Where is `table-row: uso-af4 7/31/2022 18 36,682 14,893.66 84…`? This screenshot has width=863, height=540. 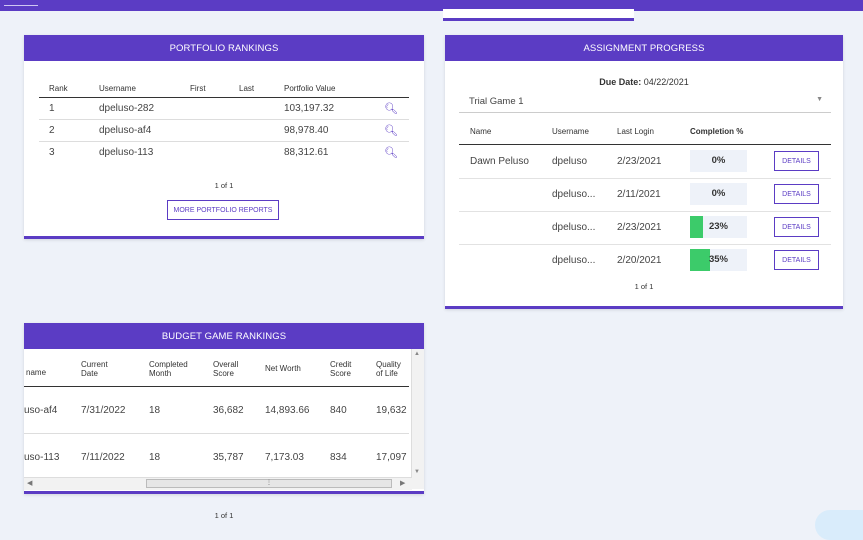 table-row: uso-af4 7/31/2022 18 36,682 14,893.66 84… is located at coordinates (216, 410).